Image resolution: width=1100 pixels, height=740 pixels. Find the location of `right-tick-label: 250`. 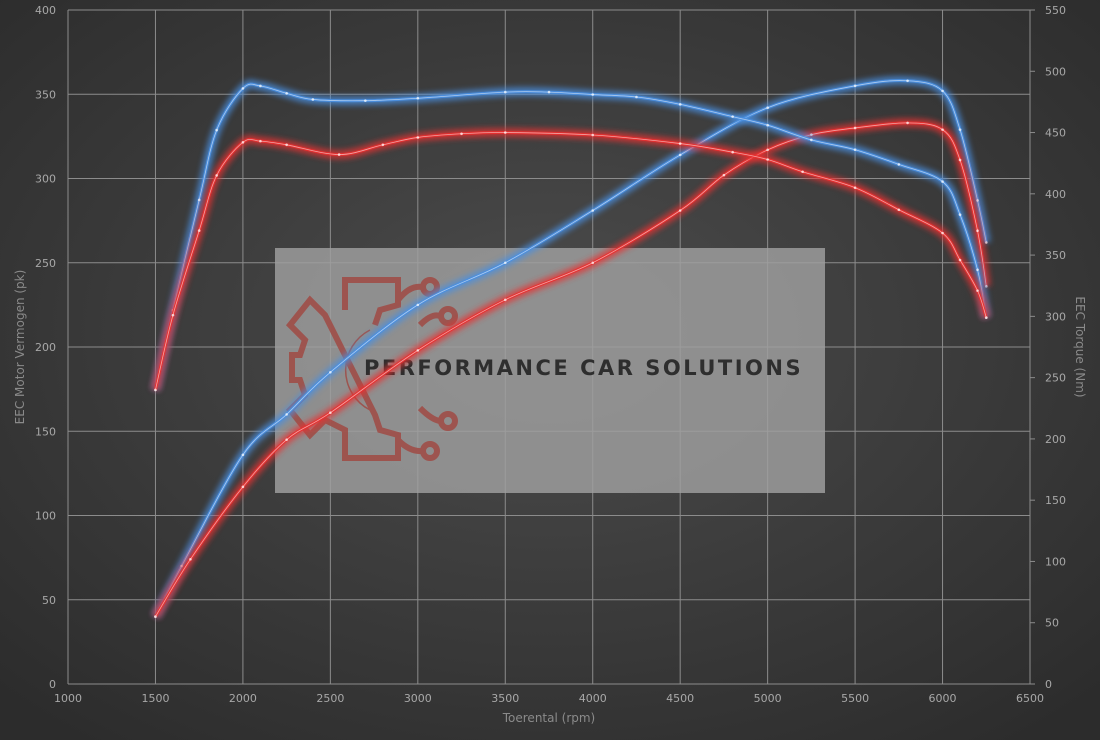

right-tick-label: 250 is located at coordinates (1055, 378).